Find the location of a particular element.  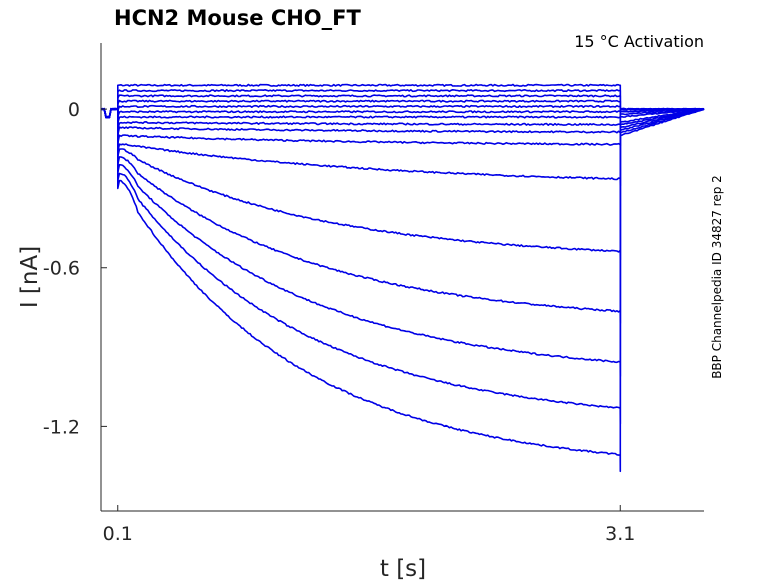

x-axis-label: t [s] is located at coordinates (403, 569).